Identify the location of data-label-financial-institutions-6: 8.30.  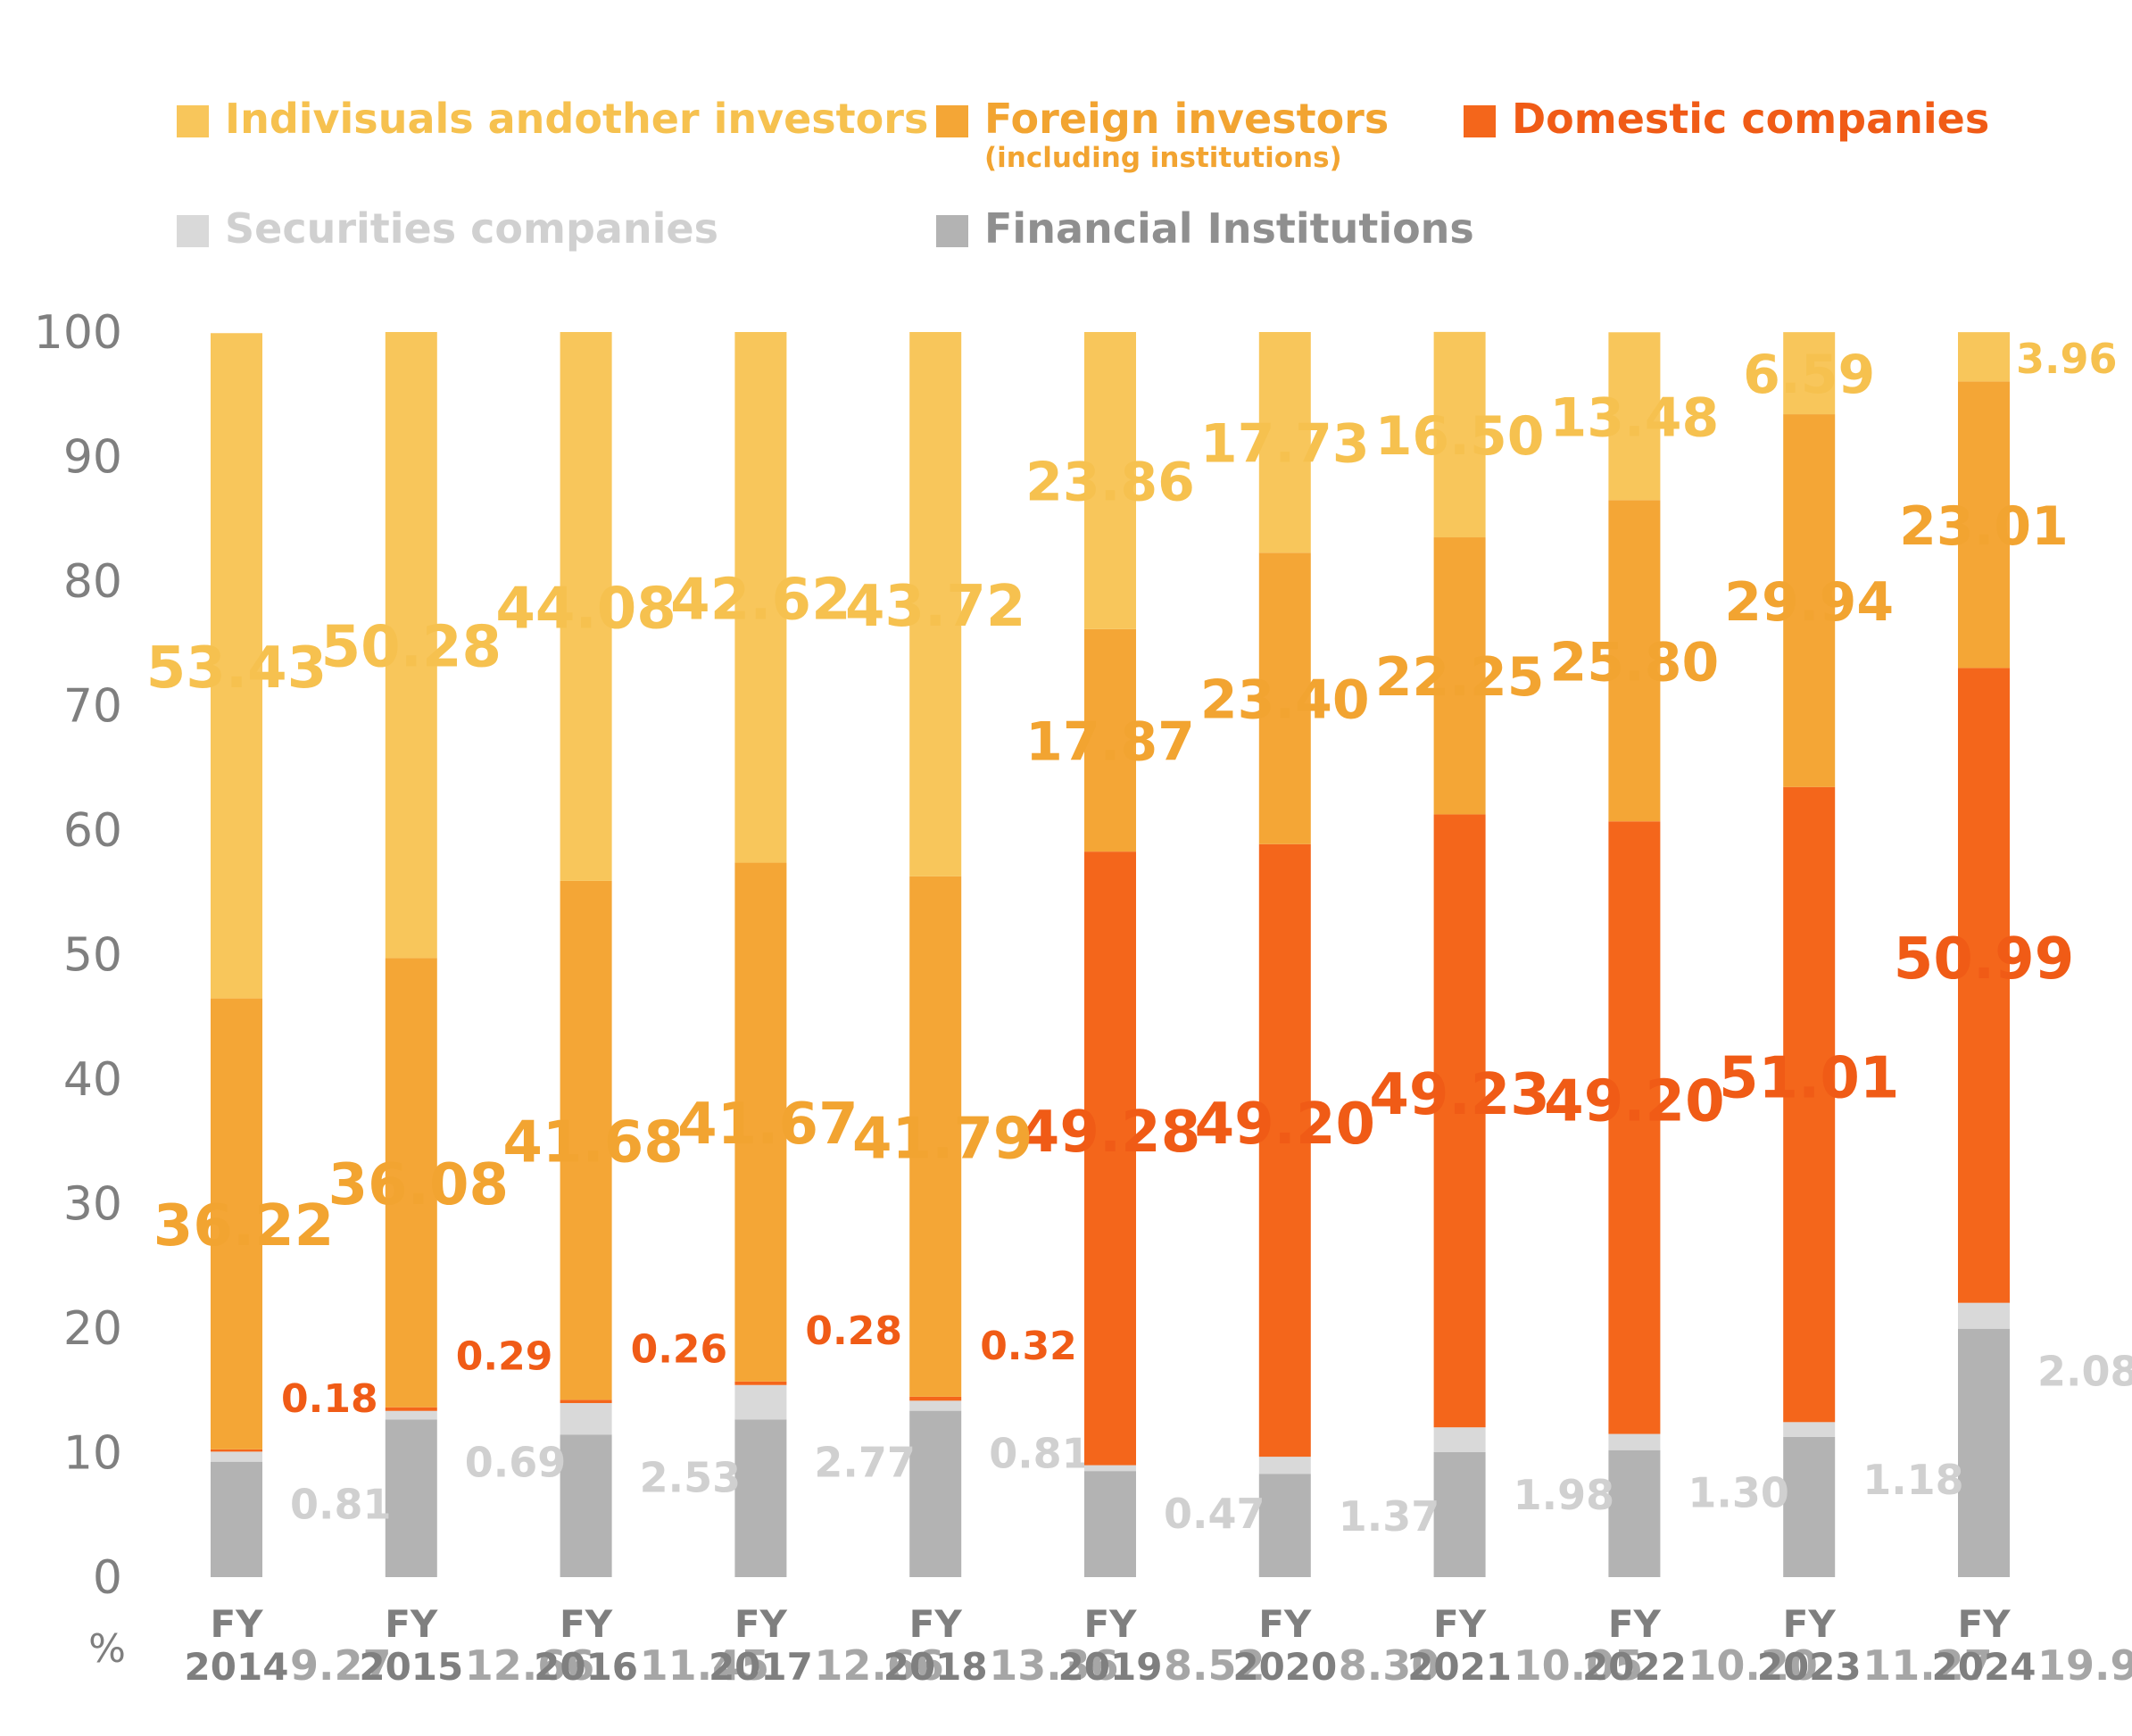
(1389, 1665).